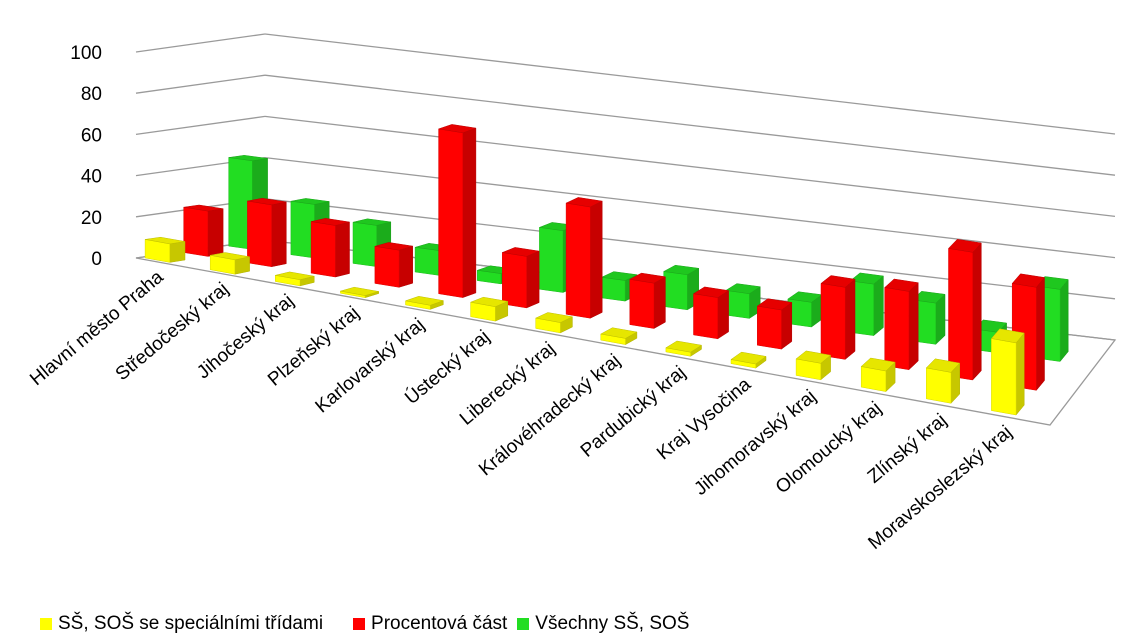 The height and width of the screenshot is (637, 1125). I want to click on legend-label: SŠ, SOŠ se speciálními třídami, so click(191, 623).